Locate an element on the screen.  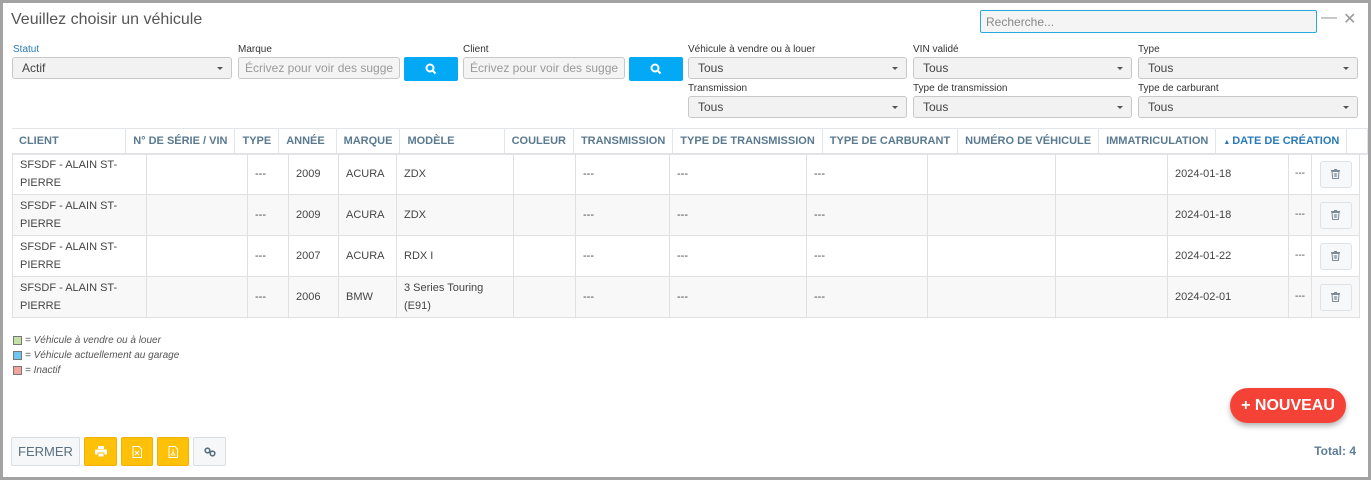
type-select: Tous is located at coordinates (1248, 68).